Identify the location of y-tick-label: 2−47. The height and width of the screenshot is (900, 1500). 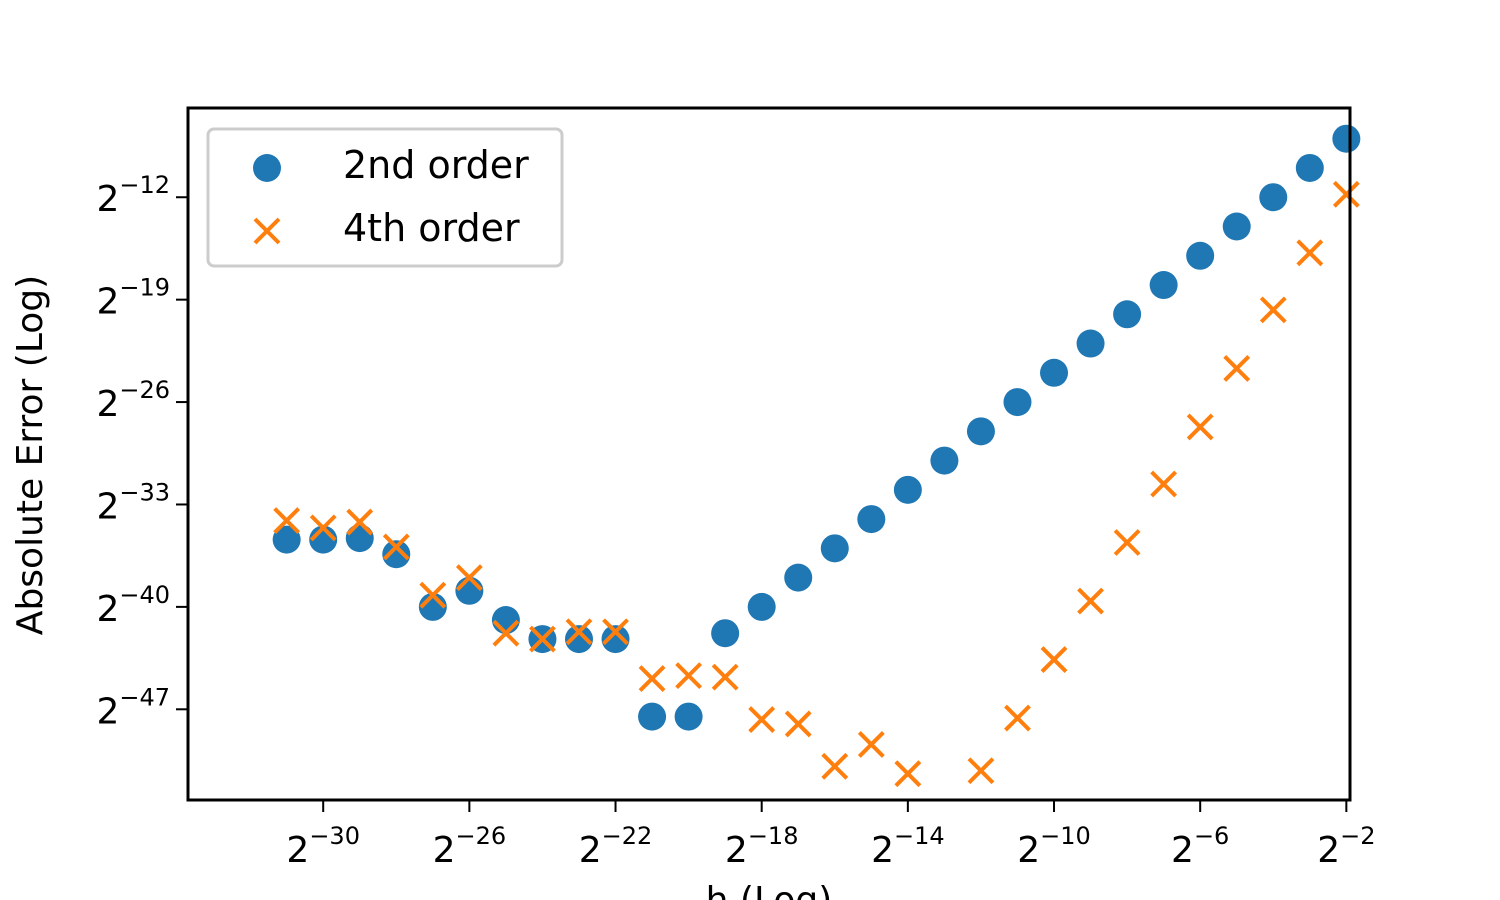
(133, 707).